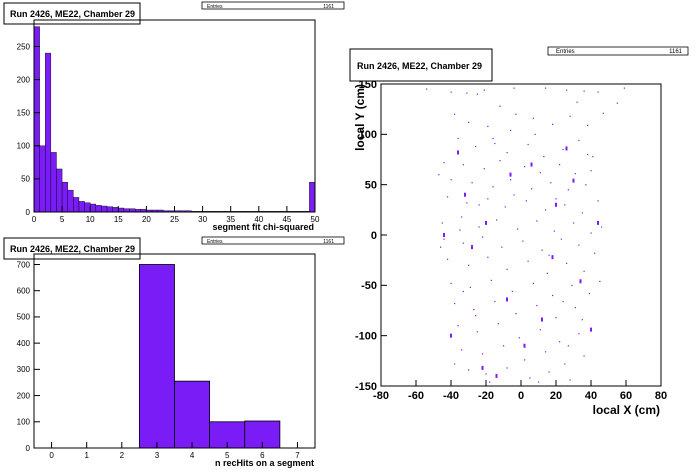 This screenshot has height=472, width=696. Describe the element at coordinates (28, 129) in the screenshot. I see `panel1-y-ticks: 0 50 100 150 200 250` at that location.